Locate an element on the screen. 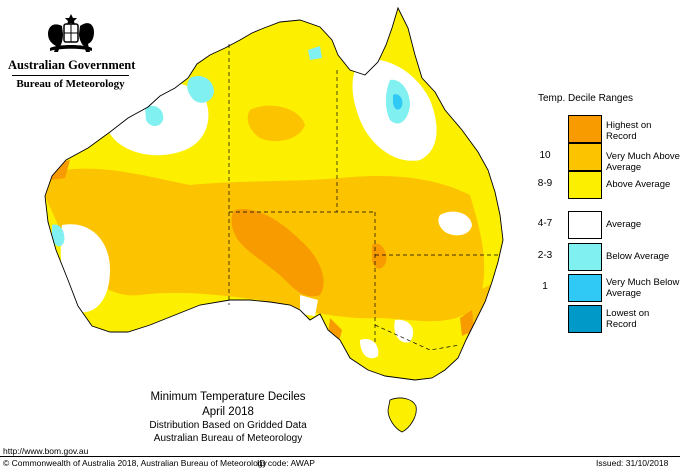 This screenshot has height=468, width=680. legend-label: Below Average is located at coordinates (638, 256).